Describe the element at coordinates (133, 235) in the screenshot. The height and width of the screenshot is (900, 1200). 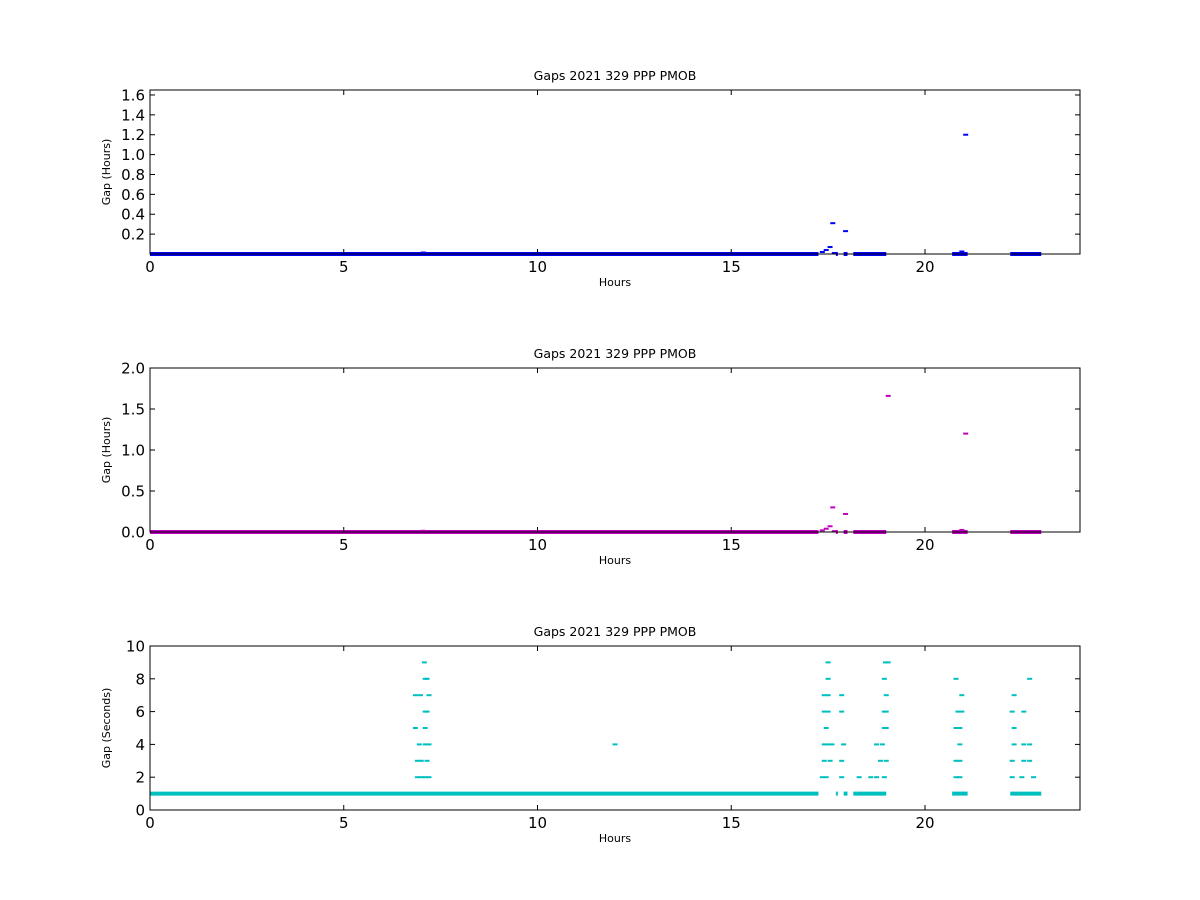
I see `y-tick-label: 0.2` at that location.